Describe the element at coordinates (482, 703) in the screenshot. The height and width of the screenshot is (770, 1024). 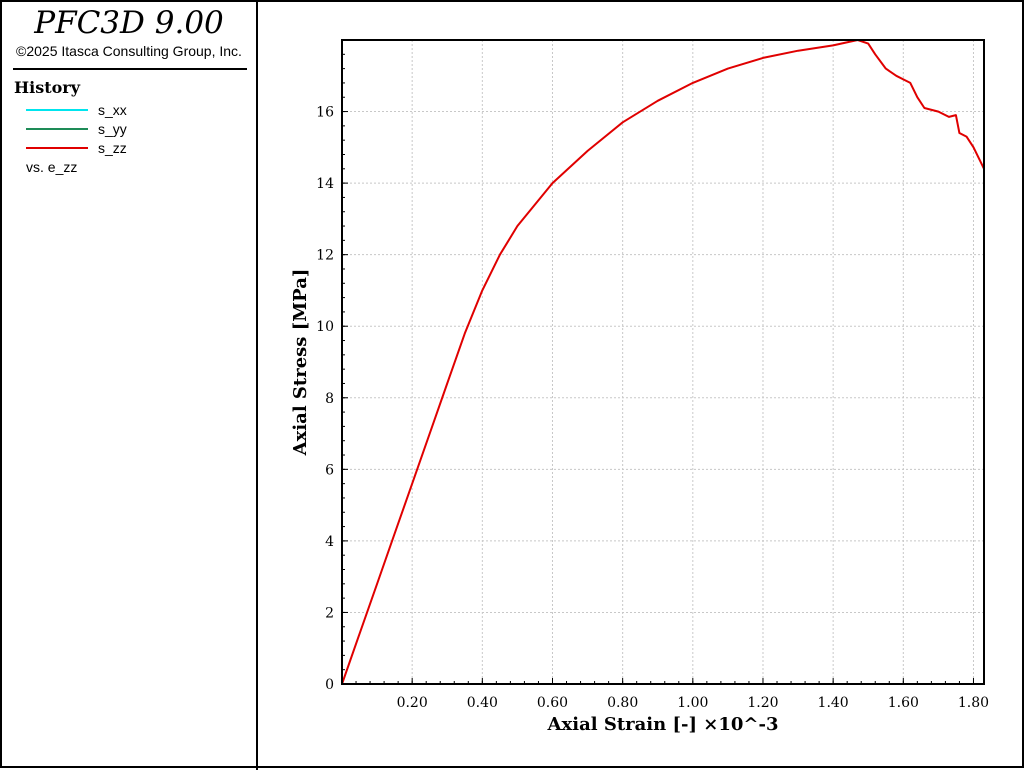
I see `x-tick-label: 0.40` at that location.